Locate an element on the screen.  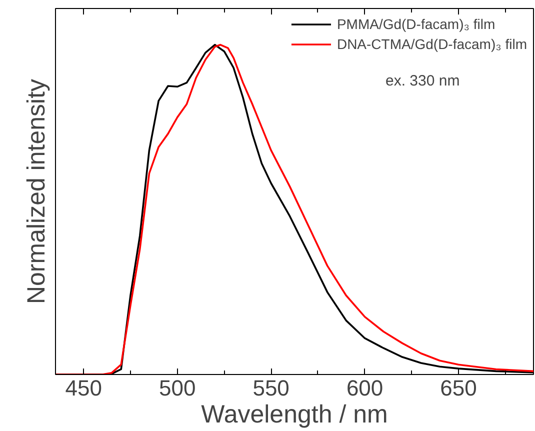
x-axis-title: Wavelength / nm is located at coordinates (294, 414).